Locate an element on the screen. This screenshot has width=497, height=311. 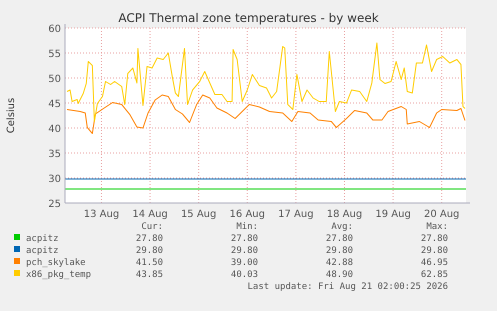
y-tick-label: 30 is located at coordinates (54, 179).